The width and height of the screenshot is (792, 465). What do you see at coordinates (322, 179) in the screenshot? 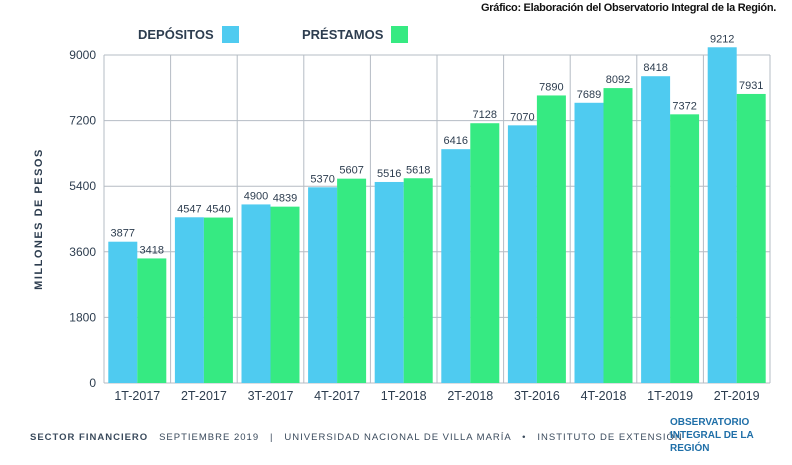
I see `data-label-depositos: 5370` at bounding box center [322, 179].